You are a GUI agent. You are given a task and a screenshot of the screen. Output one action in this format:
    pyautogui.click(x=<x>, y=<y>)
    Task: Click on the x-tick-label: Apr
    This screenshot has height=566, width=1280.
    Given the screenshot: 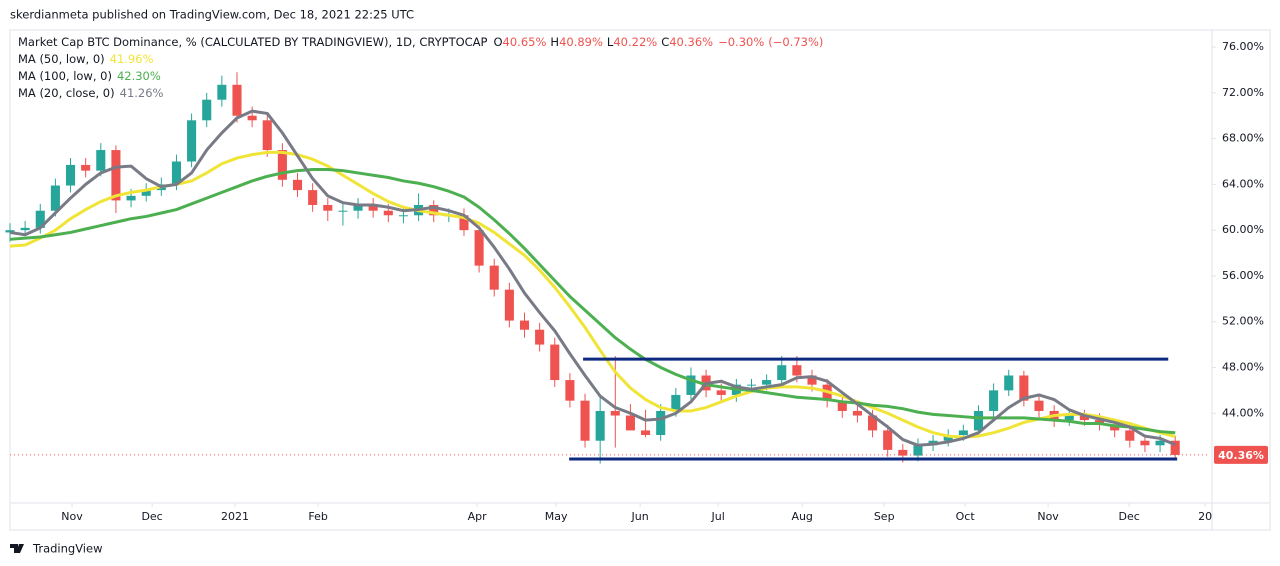 What is the action you would take?
    pyautogui.click(x=478, y=516)
    